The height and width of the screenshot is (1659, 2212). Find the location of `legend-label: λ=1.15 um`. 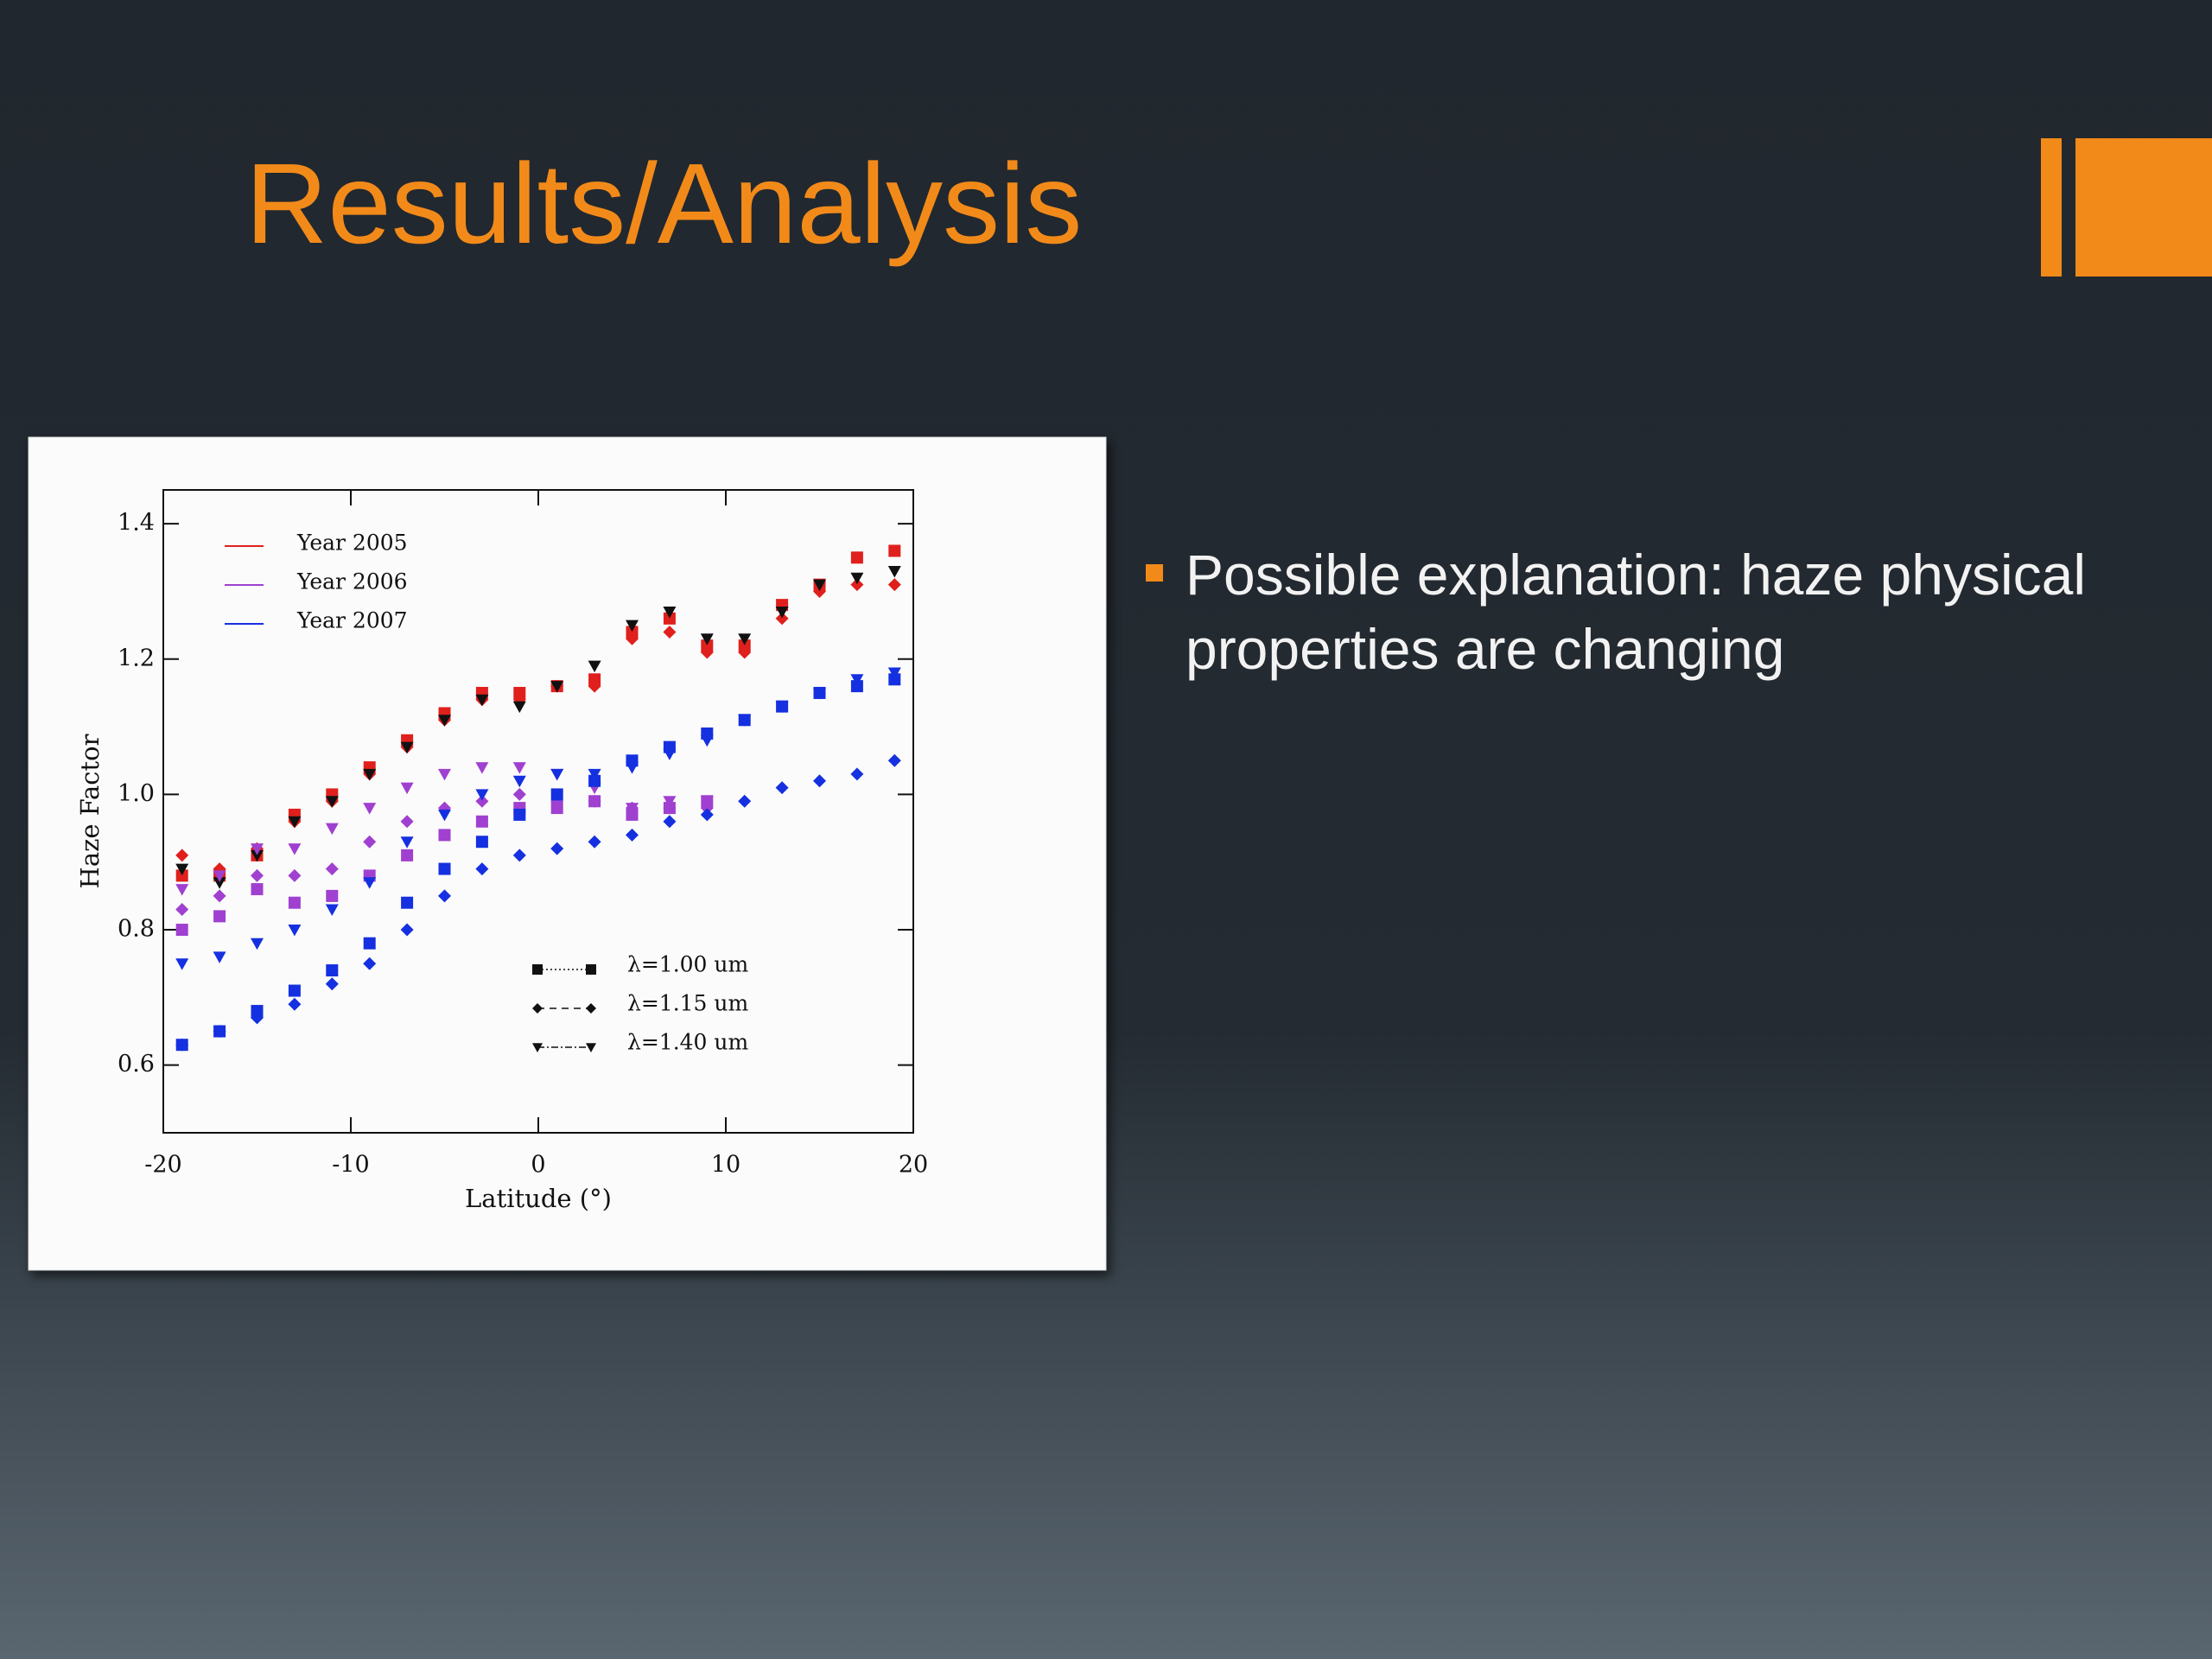

legend-label: λ=1.15 um is located at coordinates (688, 1003).